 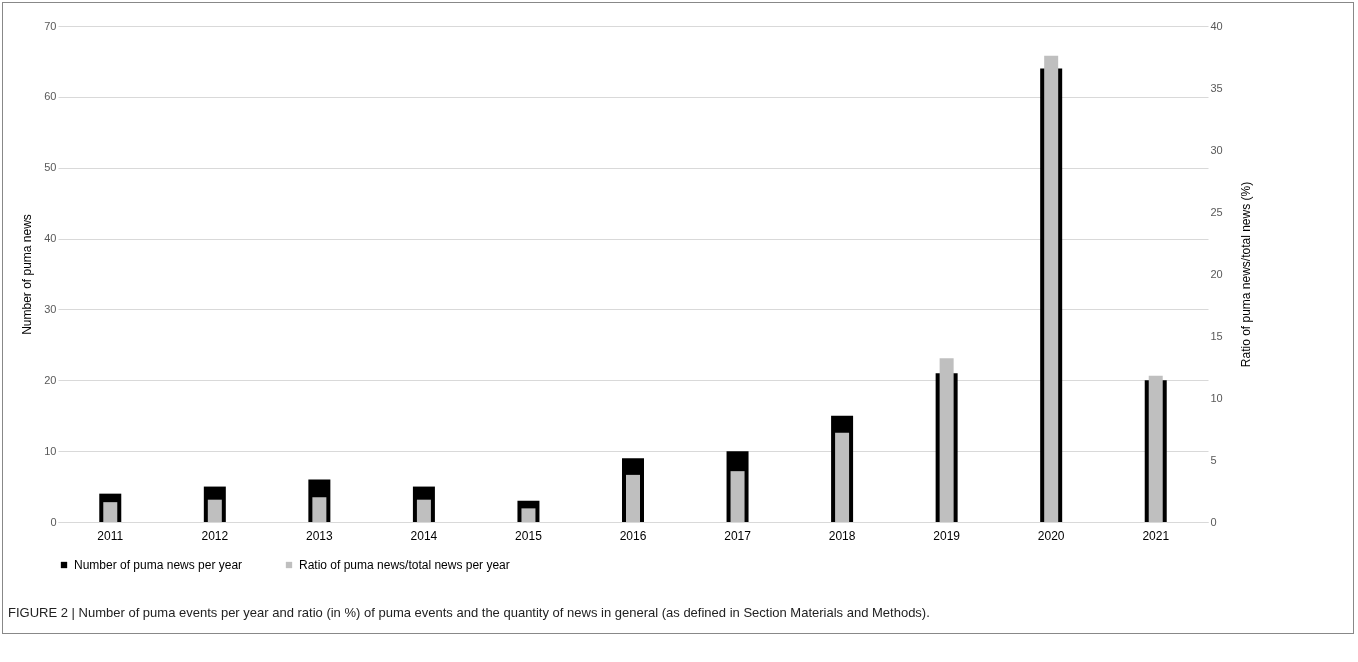 I want to click on x-tick-label: 2012, so click(x=215, y=535).